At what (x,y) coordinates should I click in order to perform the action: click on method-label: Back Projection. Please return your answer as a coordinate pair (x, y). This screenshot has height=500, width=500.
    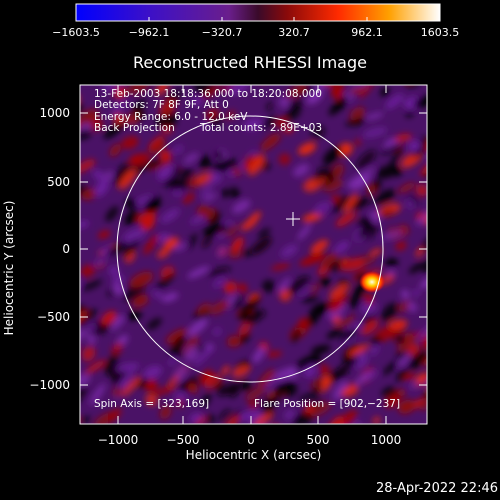
    Looking at the image, I should click on (134, 128).